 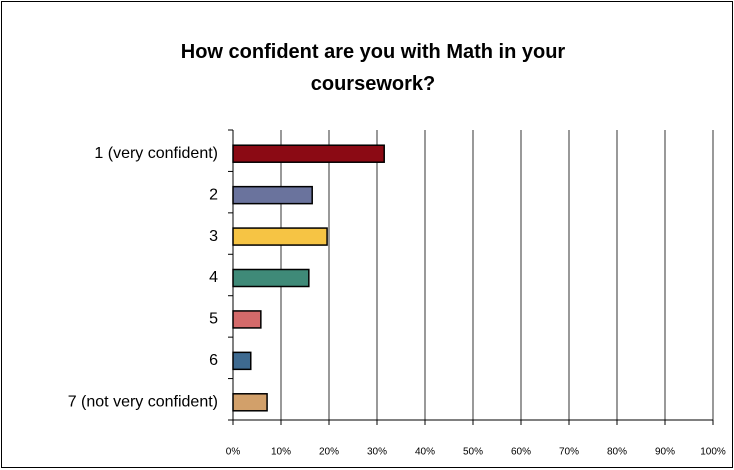 What do you see at coordinates (713, 452) in the screenshot?
I see `x-tick-label: 100%` at bounding box center [713, 452].